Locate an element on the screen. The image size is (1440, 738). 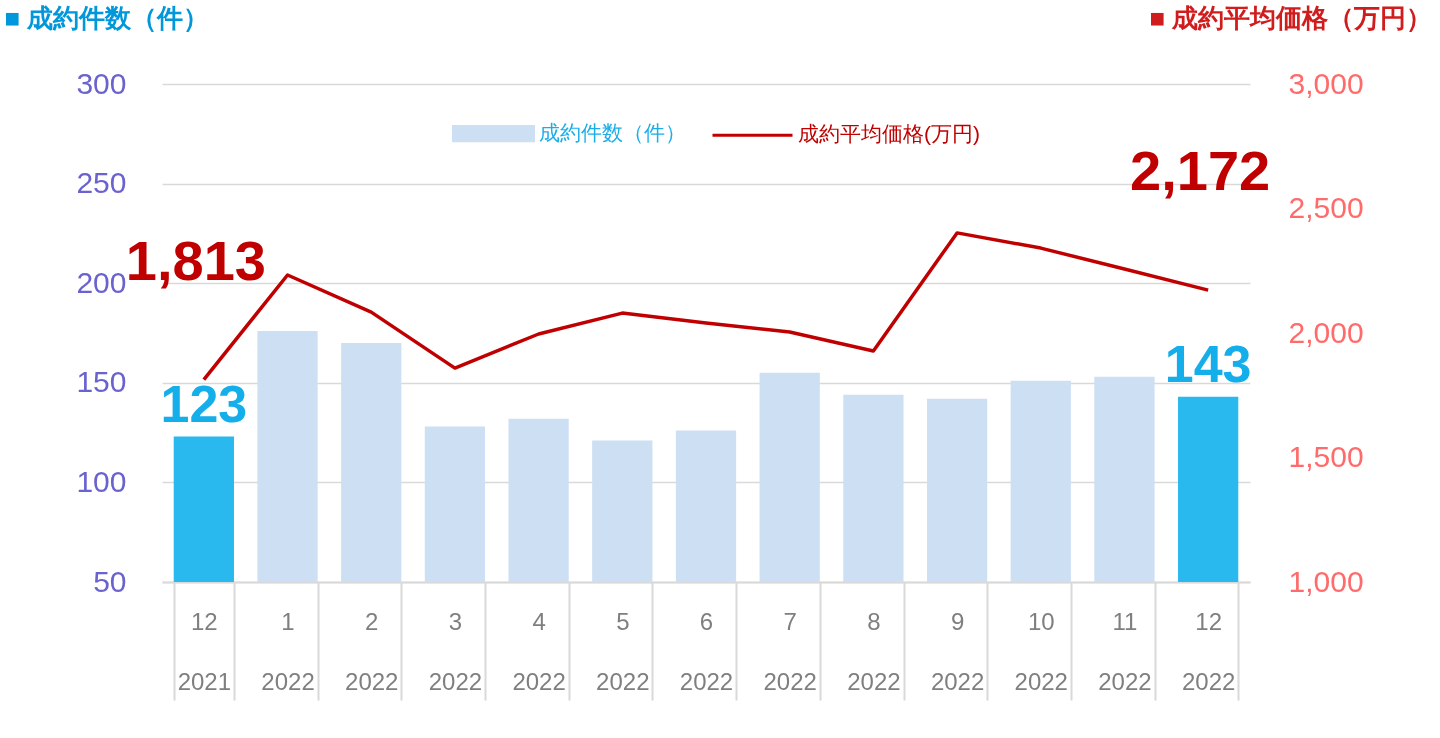
y2-tick-label: 1,500 is located at coordinates (1326, 456).